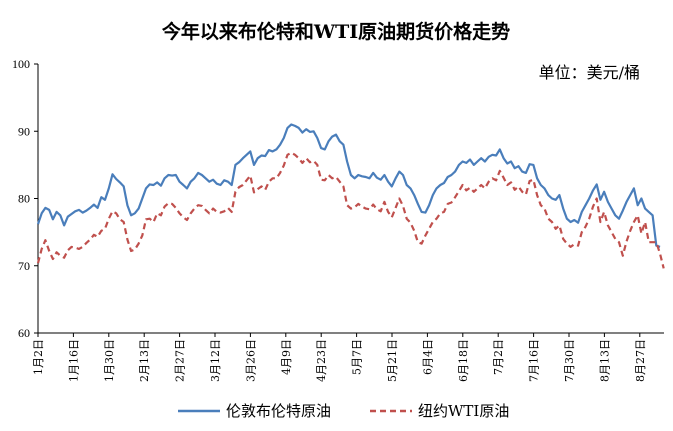 The image size is (673, 431). I want to click on chart-title: 今年以来布伦特和WTI原油期货价格走势, so click(335, 31).